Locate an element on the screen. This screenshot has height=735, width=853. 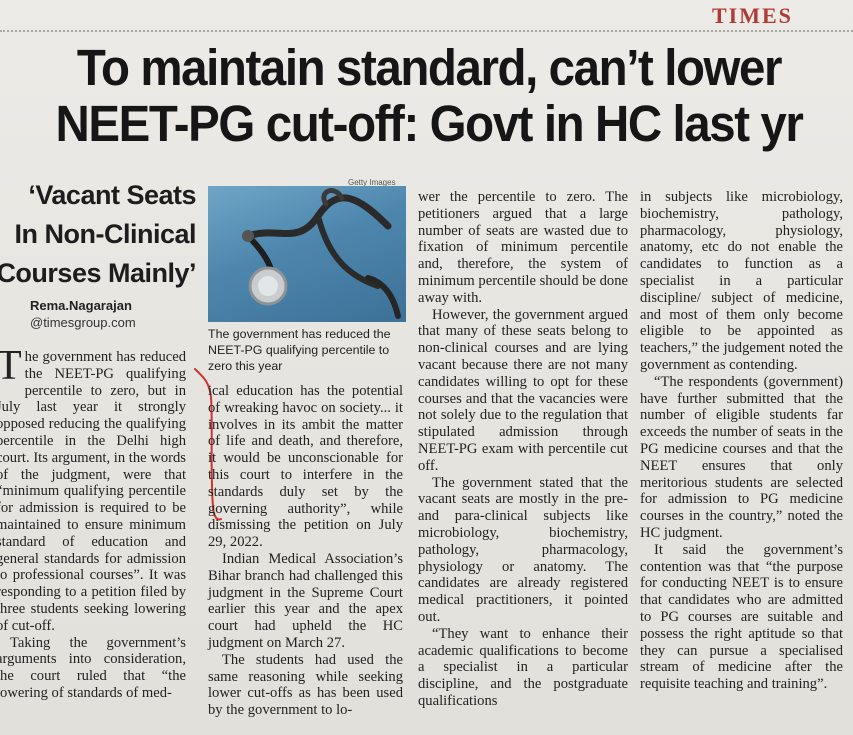
masthead-rule is located at coordinates (426, 31).